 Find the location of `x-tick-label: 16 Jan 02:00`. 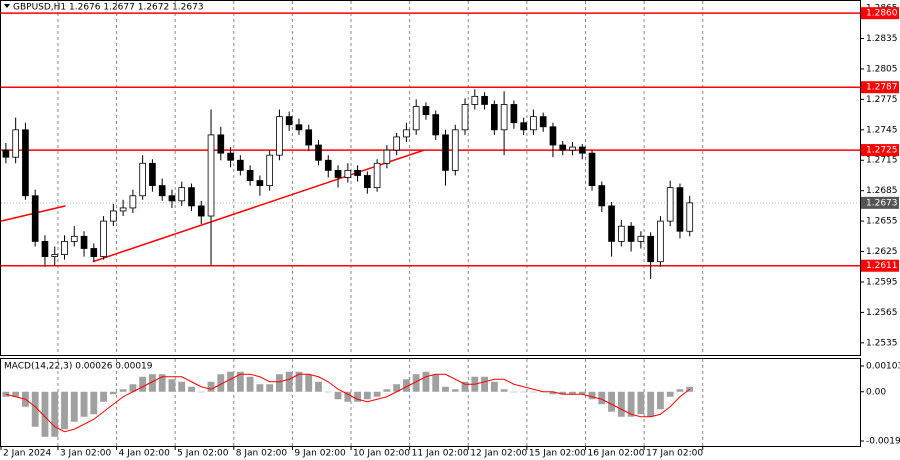

x-tick-label: 16 Jan 02:00 is located at coordinates (615, 454).